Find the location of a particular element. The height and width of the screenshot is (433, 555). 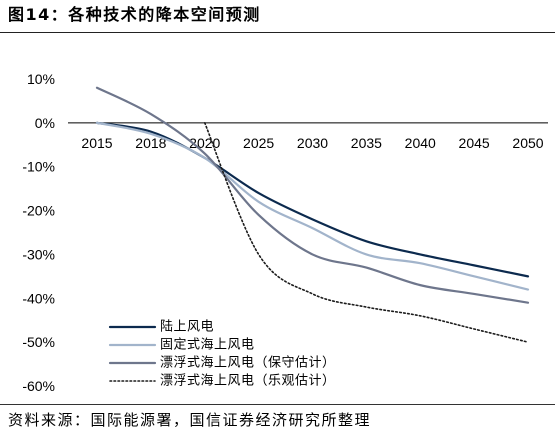

legend-item: 漂浮式海上风电（乐观估计） is located at coordinates (222, 381).